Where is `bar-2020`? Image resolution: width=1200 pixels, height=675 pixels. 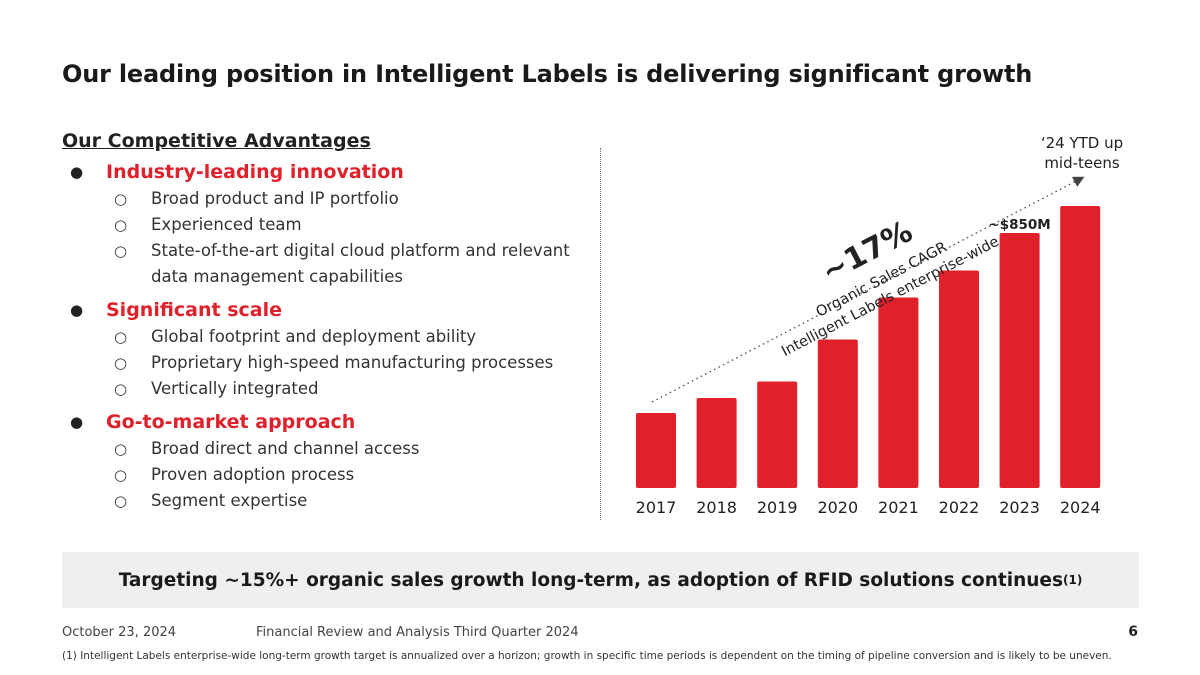 bar-2020 is located at coordinates (837, 413).